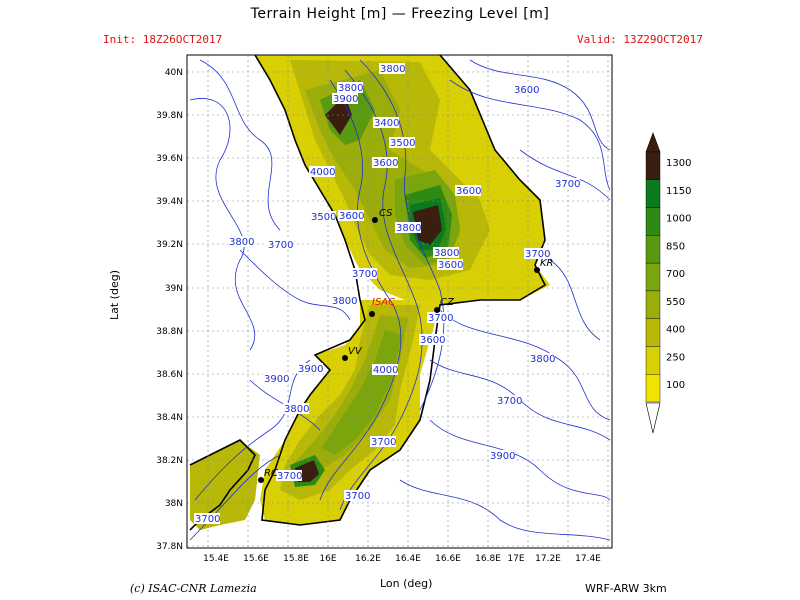 The width and height of the screenshot is (800, 600). Describe the element at coordinates (488, 559) in the screenshot. I see `lon-tick: 16.8E` at that location.